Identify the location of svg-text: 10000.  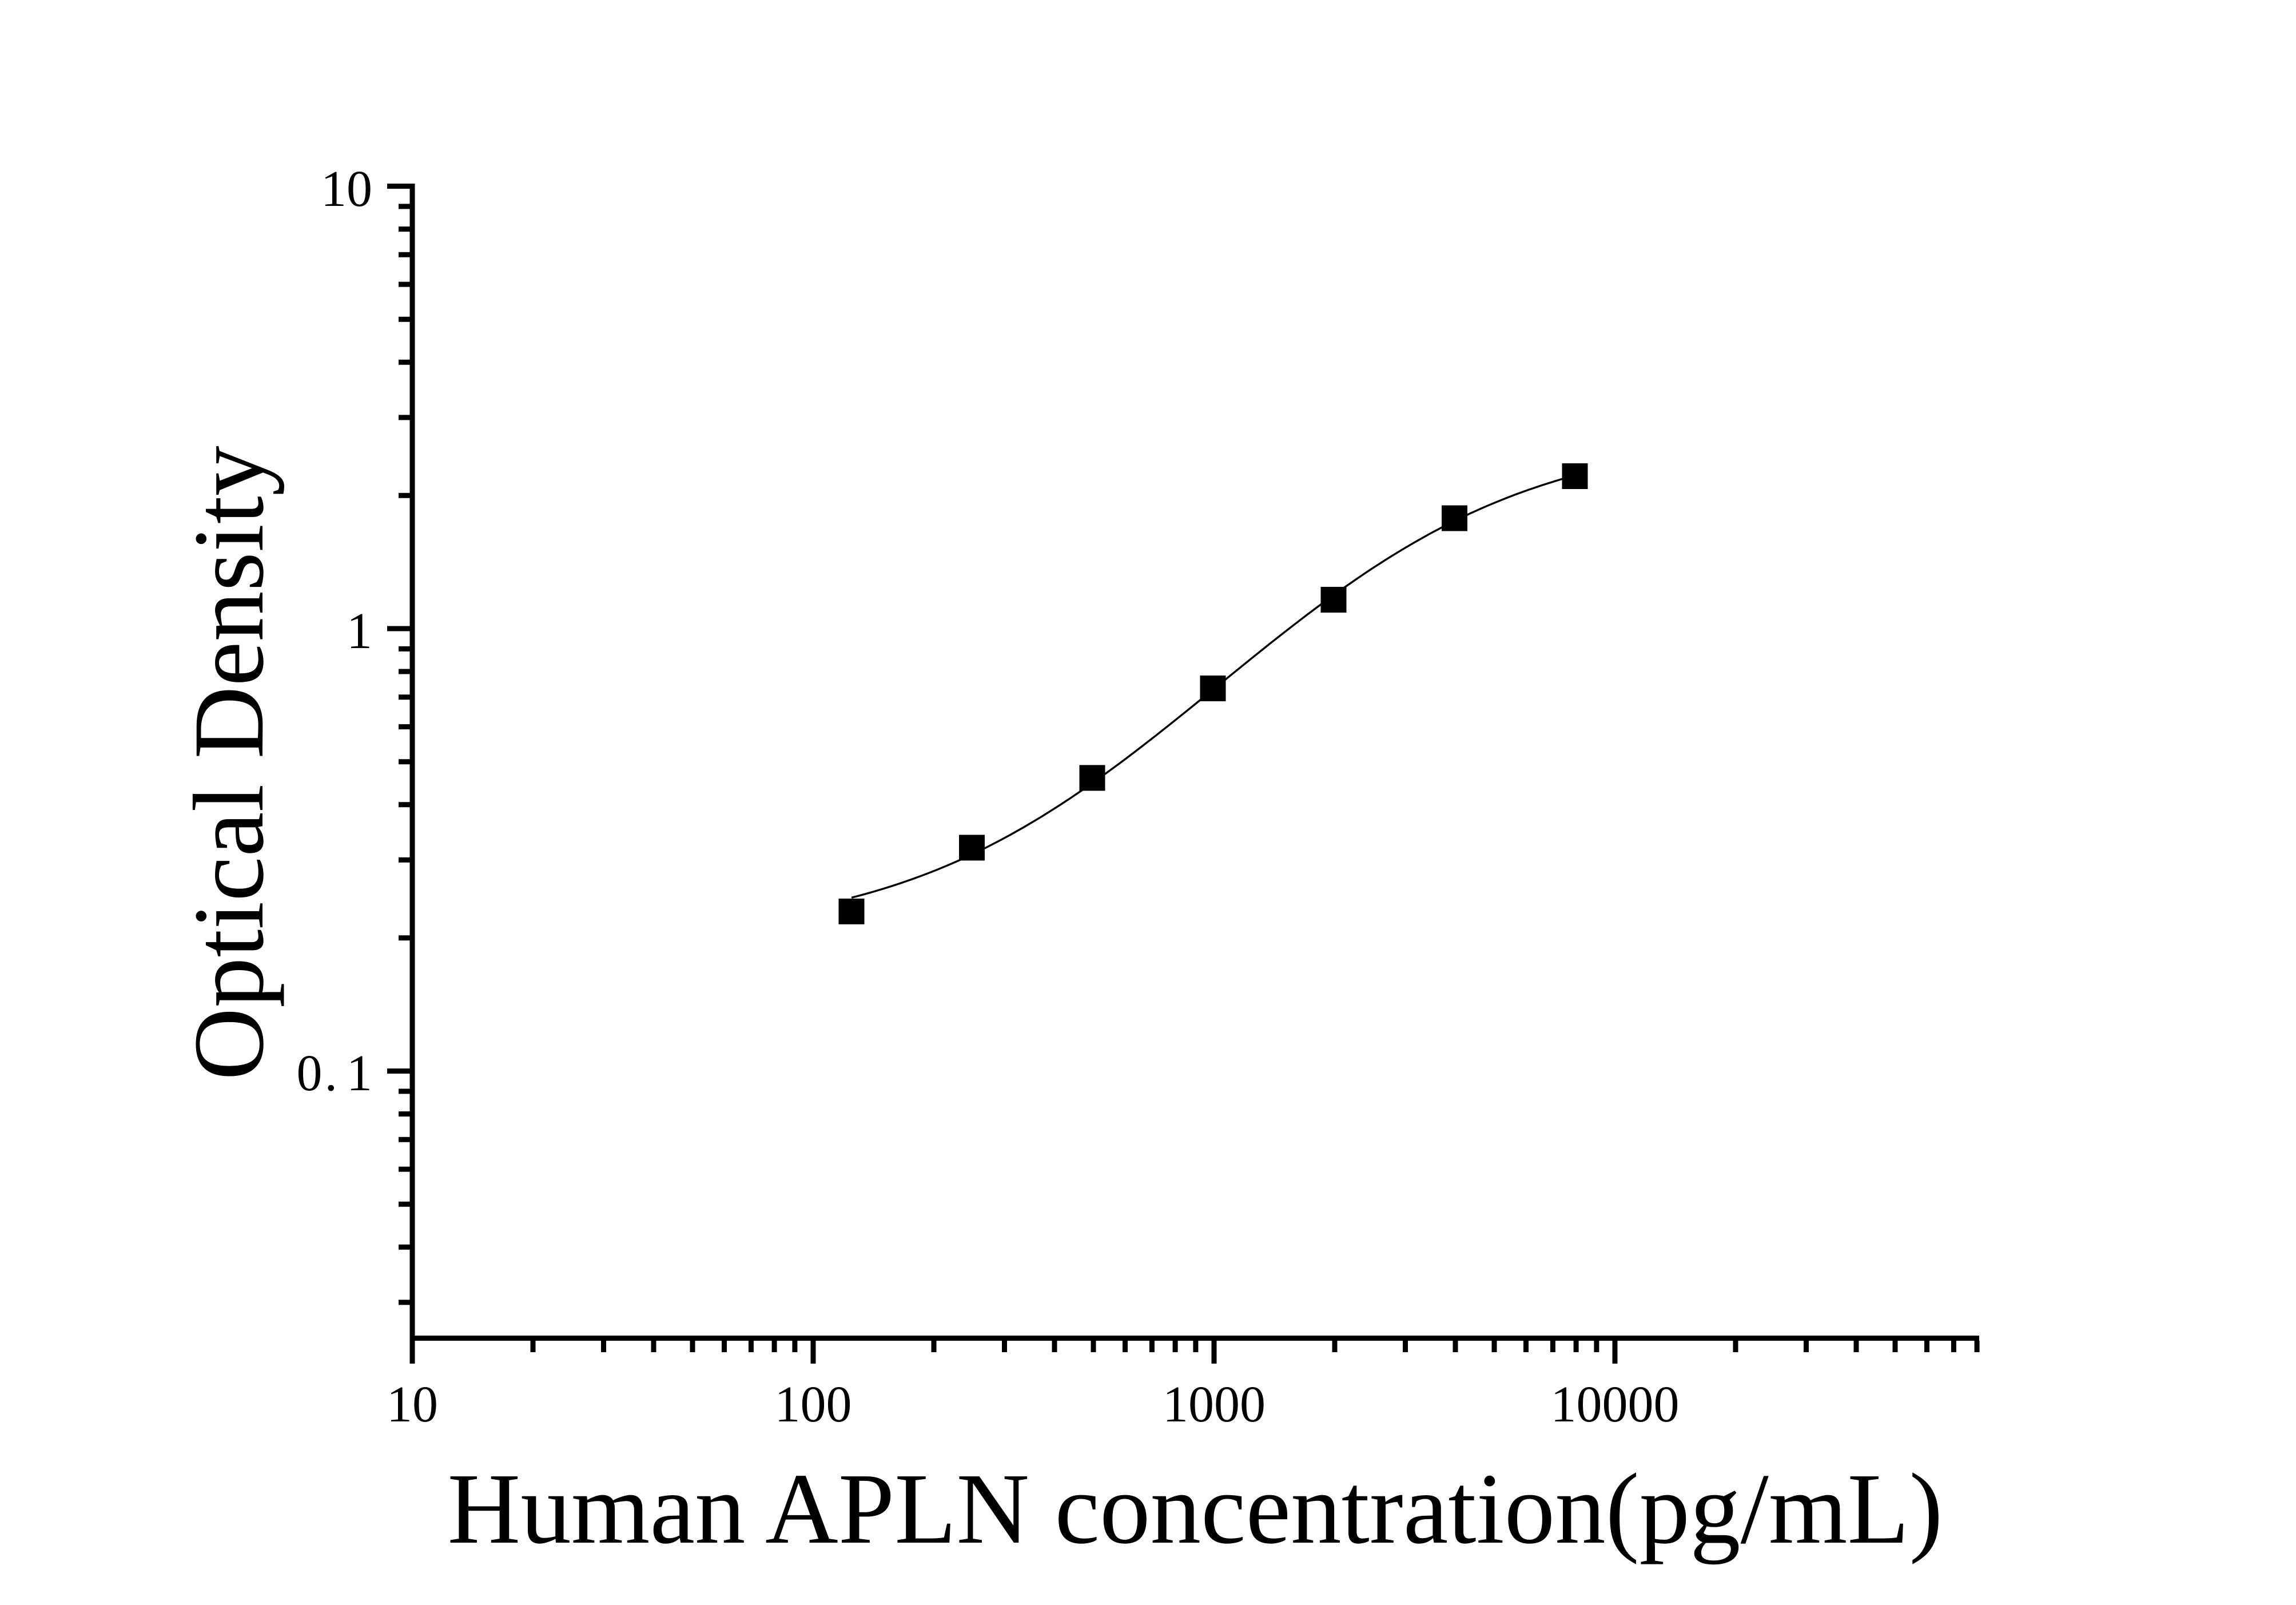
(1616, 1404).